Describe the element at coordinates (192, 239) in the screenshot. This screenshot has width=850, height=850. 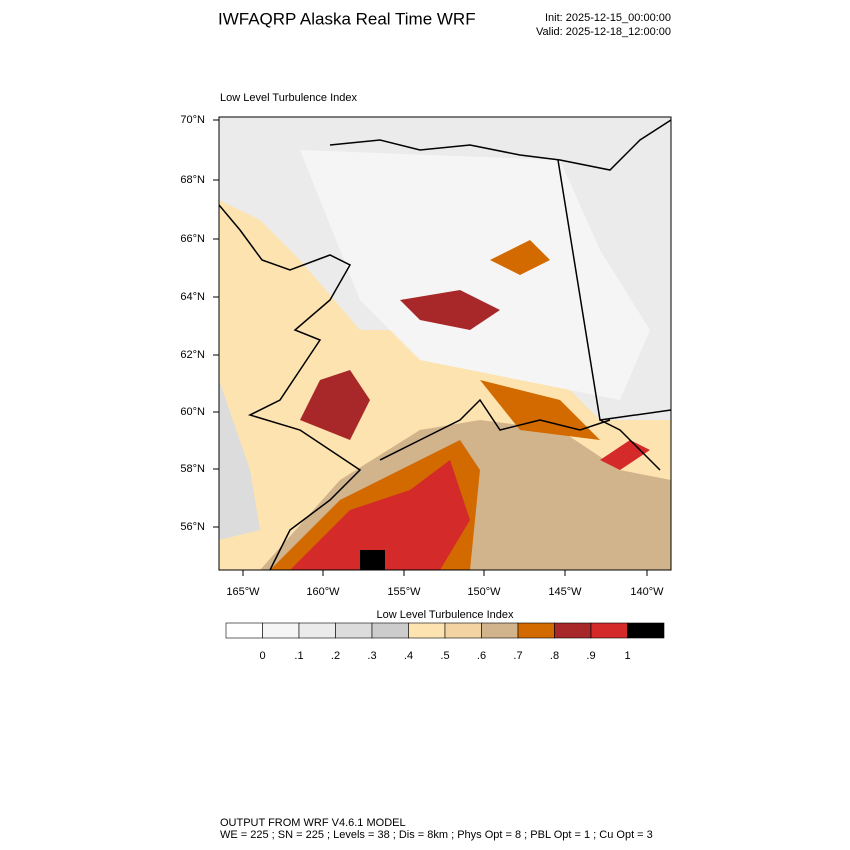
I see `lat-label: 66°N` at that location.